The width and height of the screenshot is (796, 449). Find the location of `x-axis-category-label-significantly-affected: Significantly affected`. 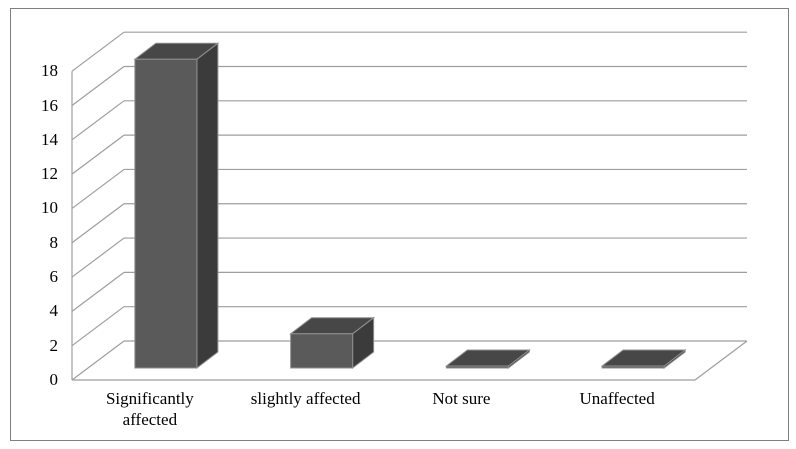

x-axis-category-label-significantly-affected: Significantly affected is located at coordinates (149, 409).